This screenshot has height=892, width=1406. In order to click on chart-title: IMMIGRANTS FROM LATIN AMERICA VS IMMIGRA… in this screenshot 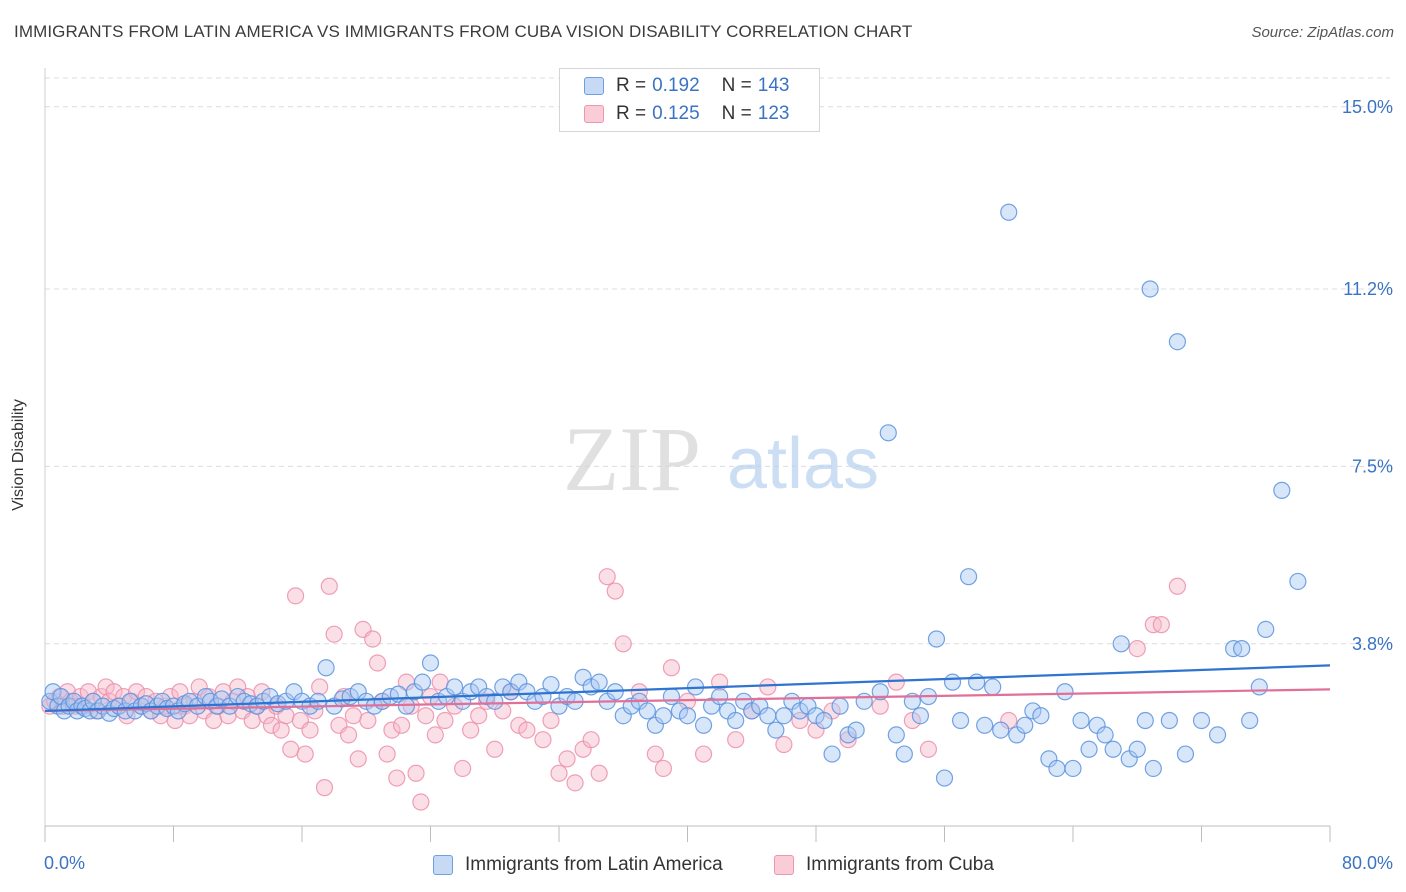, I will do `click(463, 31)`.